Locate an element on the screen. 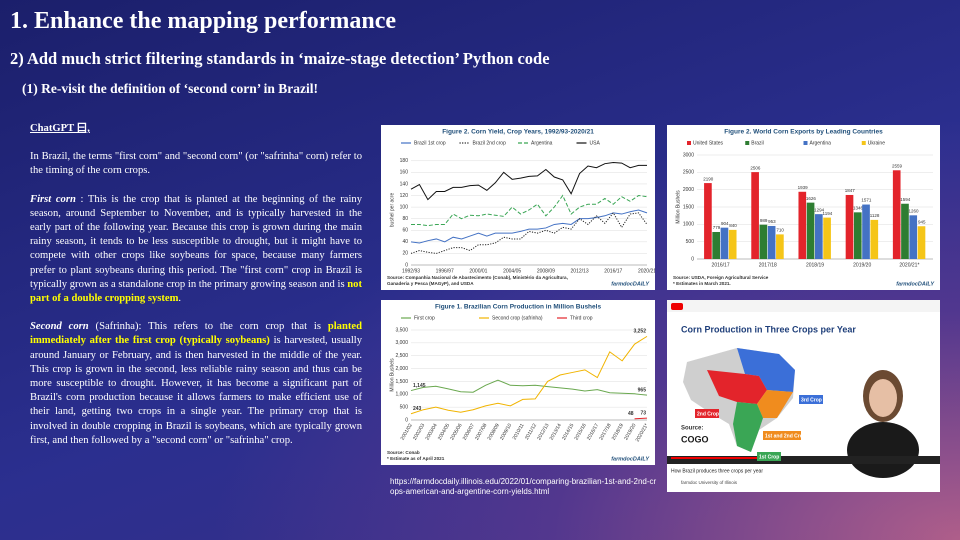 This screenshot has width=960, height=540. data-label: 1346 is located at coordinates (858, 208).